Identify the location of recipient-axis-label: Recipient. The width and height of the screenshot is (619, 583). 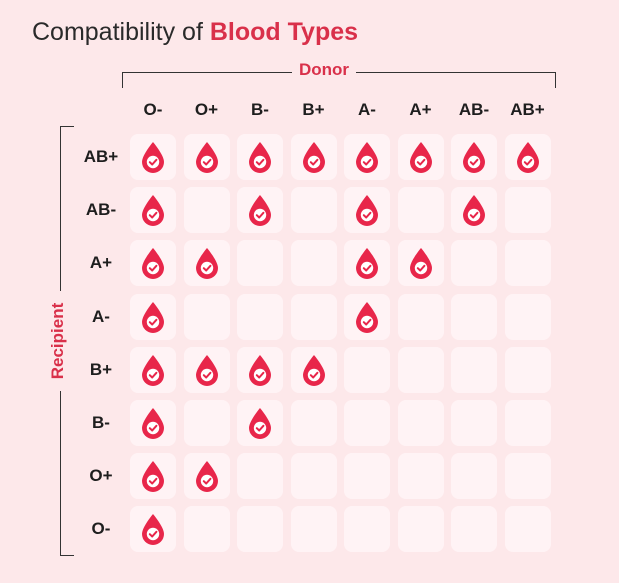
(58, 341).